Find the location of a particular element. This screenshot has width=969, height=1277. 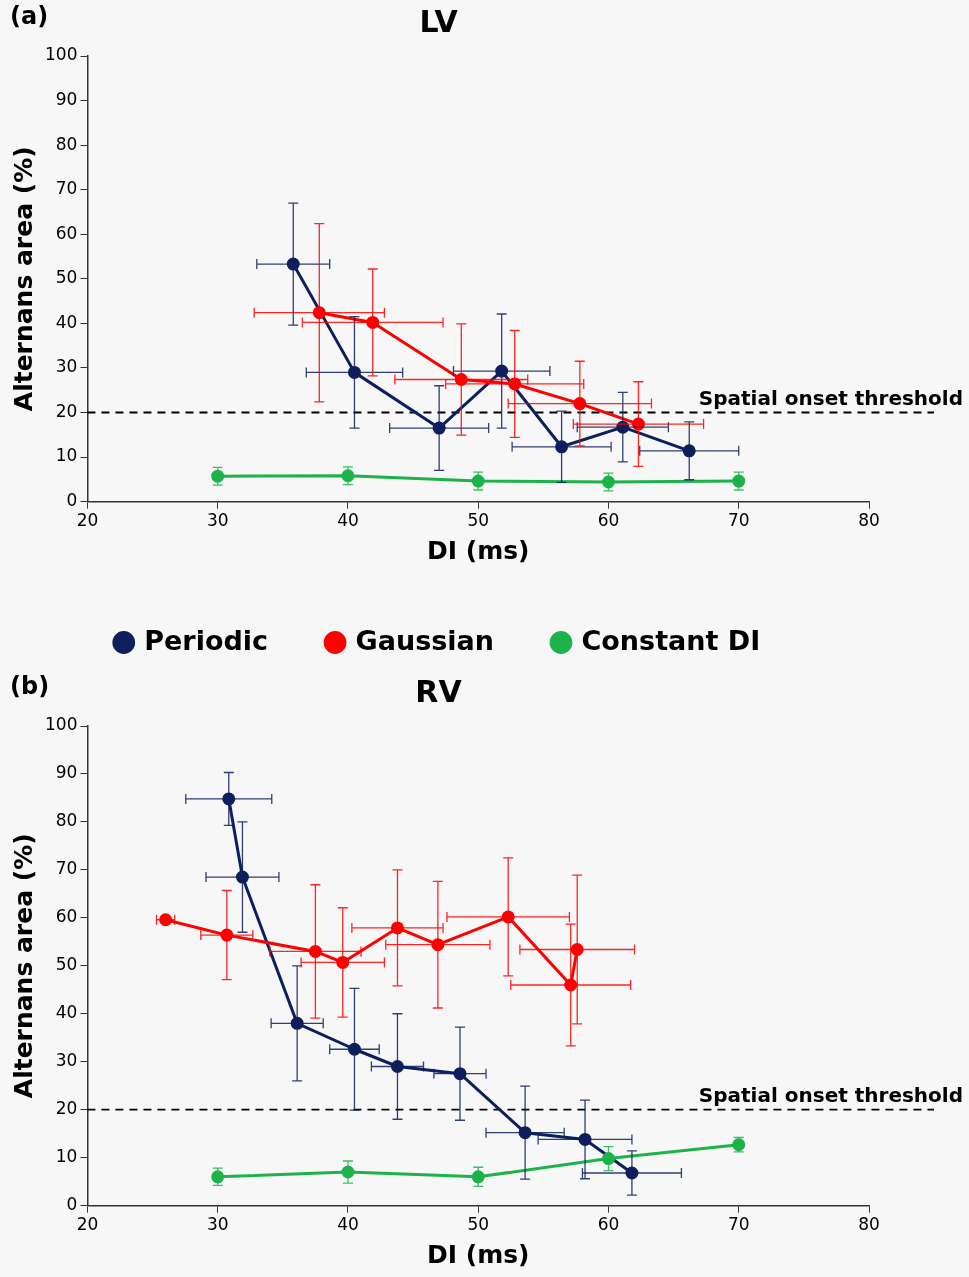

legend-label: Periodic is located at coordinates (206, 640).